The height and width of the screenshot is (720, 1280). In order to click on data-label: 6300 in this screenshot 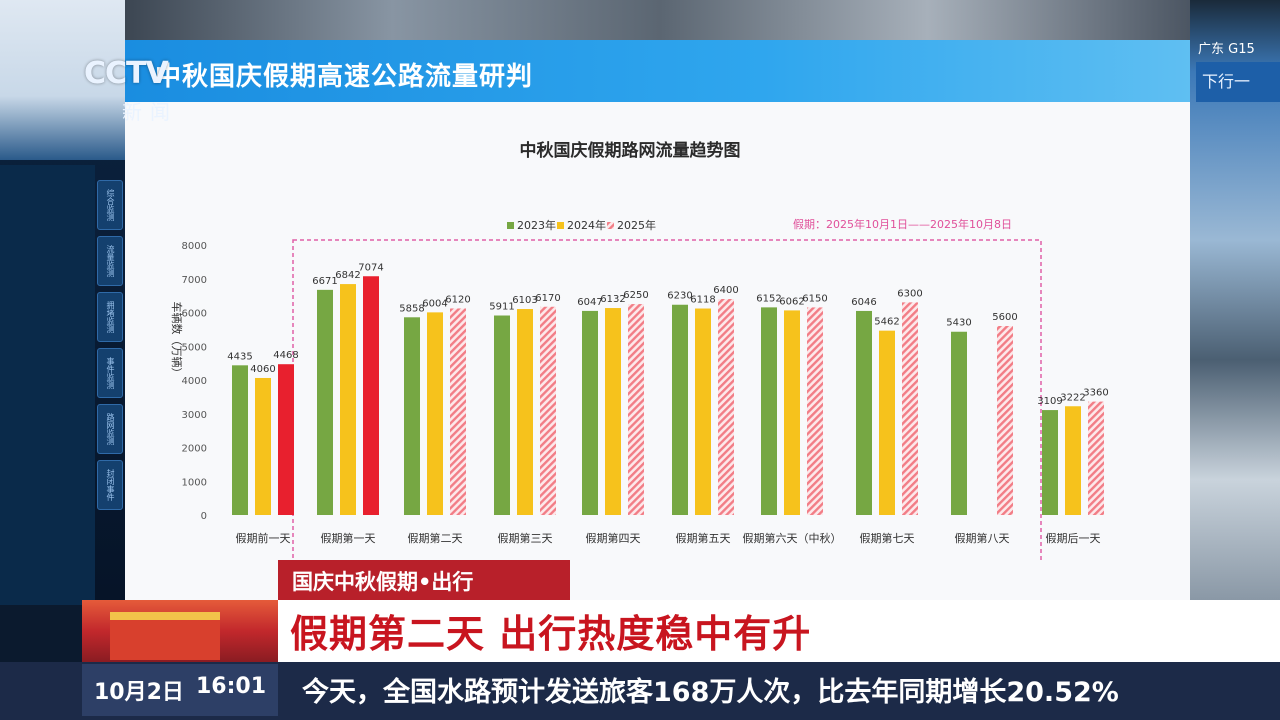, I will do `click(909, 293)`.